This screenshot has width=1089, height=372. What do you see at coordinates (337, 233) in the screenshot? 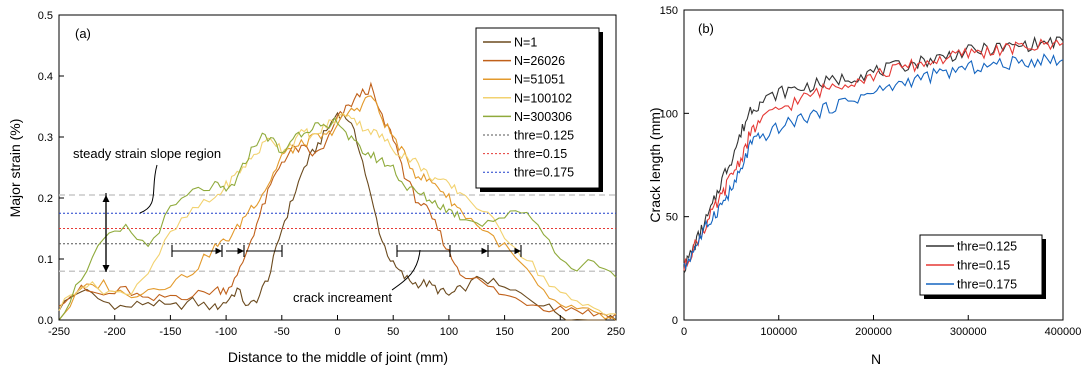
I see `reference-lines-a` at bounding box center [337, 233].